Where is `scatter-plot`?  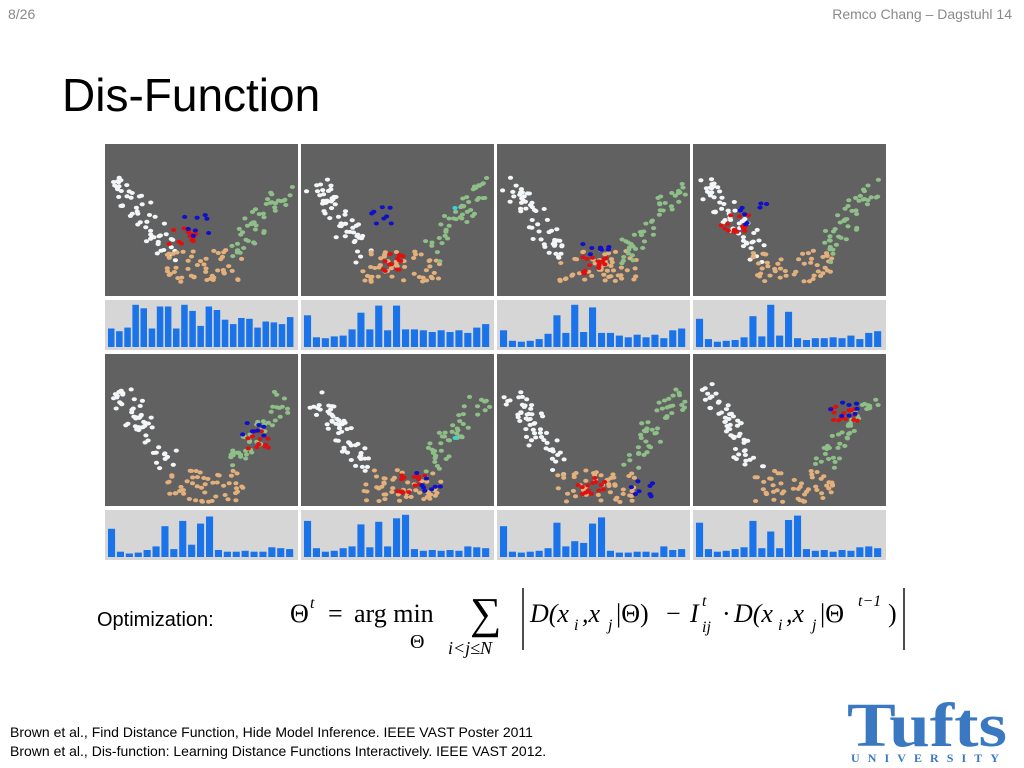 scatter-plot is located at coordinates (789, 430).